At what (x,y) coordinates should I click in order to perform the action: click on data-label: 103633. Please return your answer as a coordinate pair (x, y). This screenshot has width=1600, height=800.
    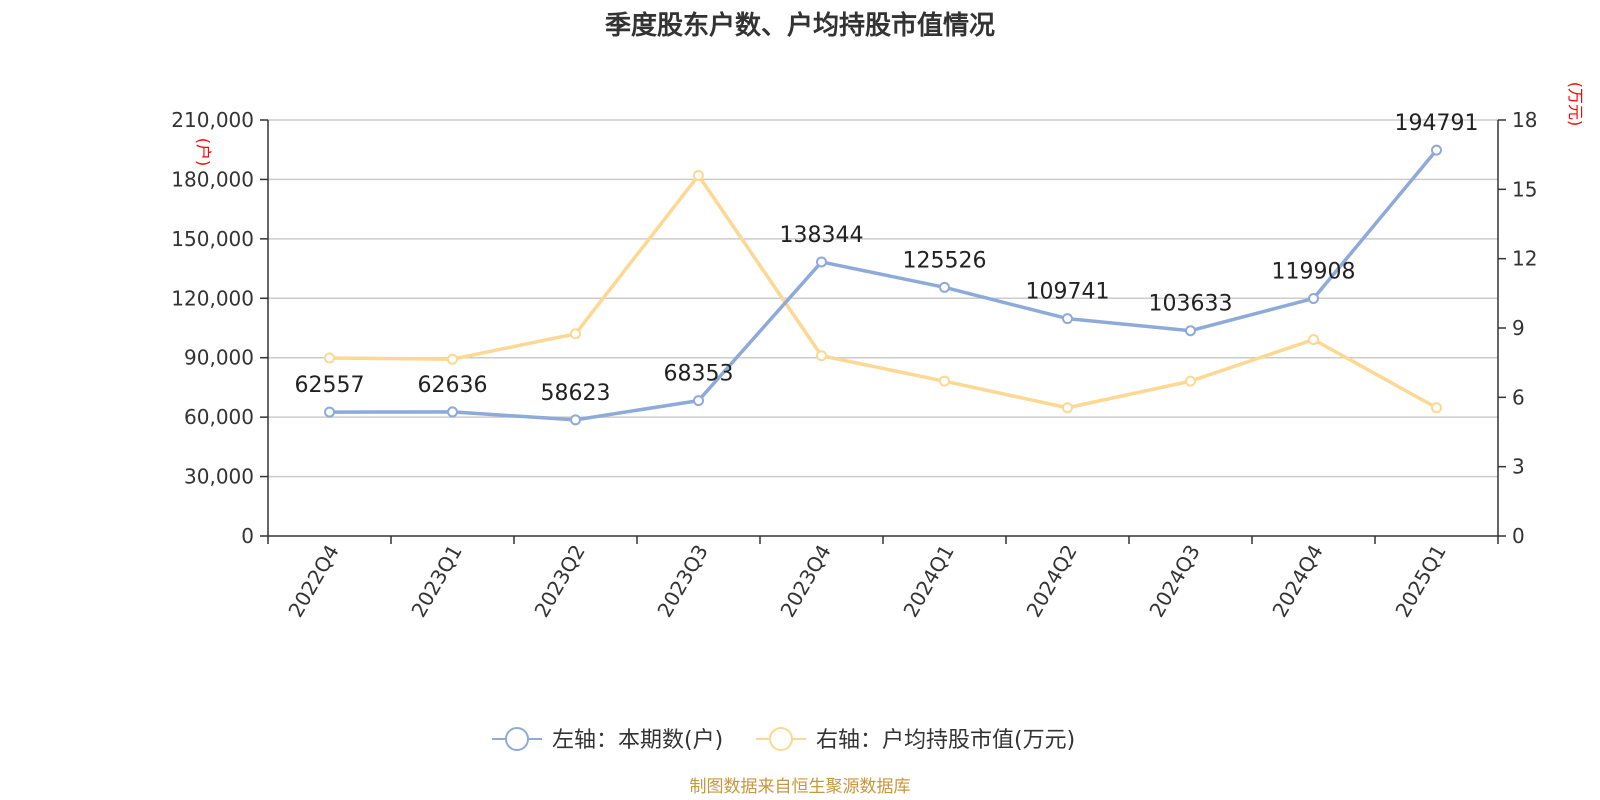
    Looking at the image, I should click on (1191, 304).